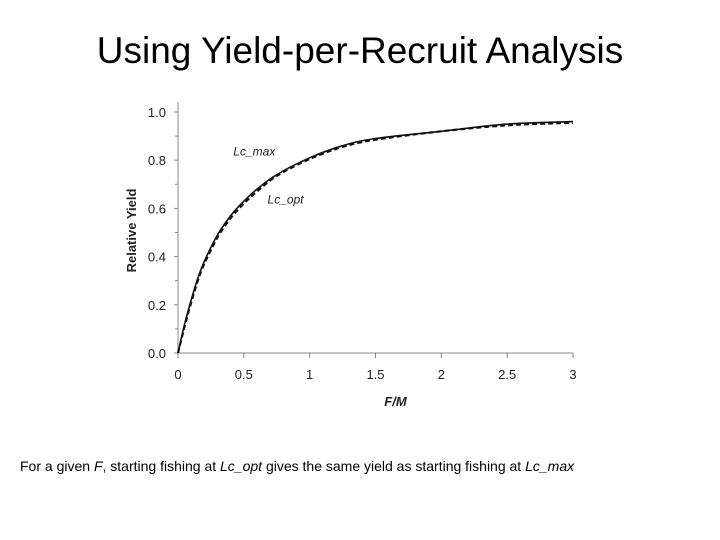  Describe the element at coordinates (550, 466) in the screenshot. I see `caption-lc-max: Lc_max` at that location.